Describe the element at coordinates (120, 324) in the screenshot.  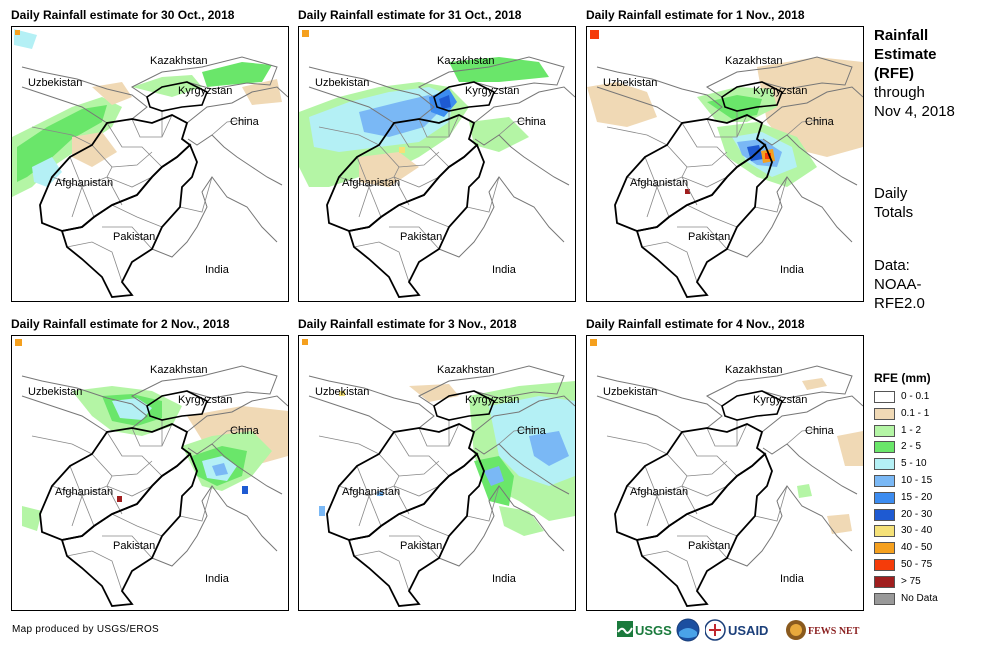
I see `panel-title: Daily Rainfall estimate for 2 Nov., 2018` at that location.